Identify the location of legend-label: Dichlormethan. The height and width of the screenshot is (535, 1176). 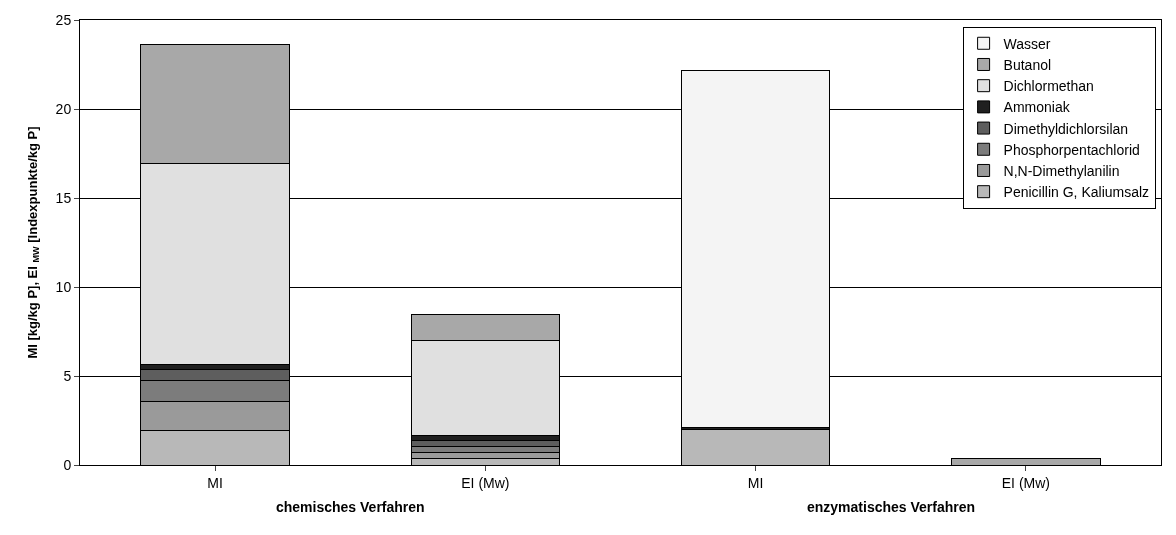
(1048, 86).